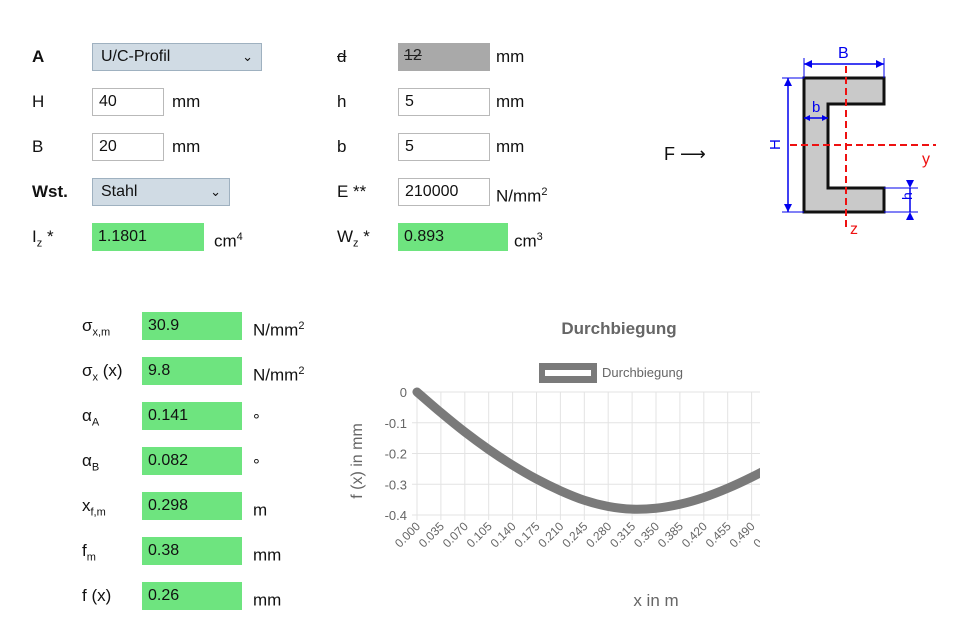 Image resolution: width=970 pixels, height=633 pixels. I want to click on x-tick-label: 0.210, so click(550, 534).